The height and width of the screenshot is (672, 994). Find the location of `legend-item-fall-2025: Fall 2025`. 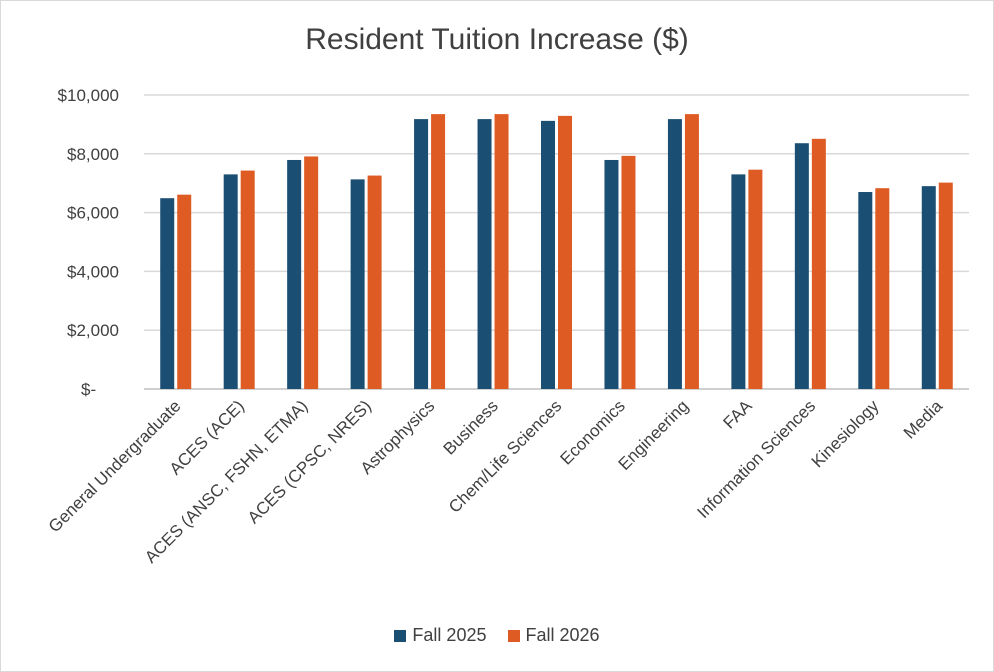

legend-item-fall-2025: Fall 2025 is located at coordinates (440, 635).